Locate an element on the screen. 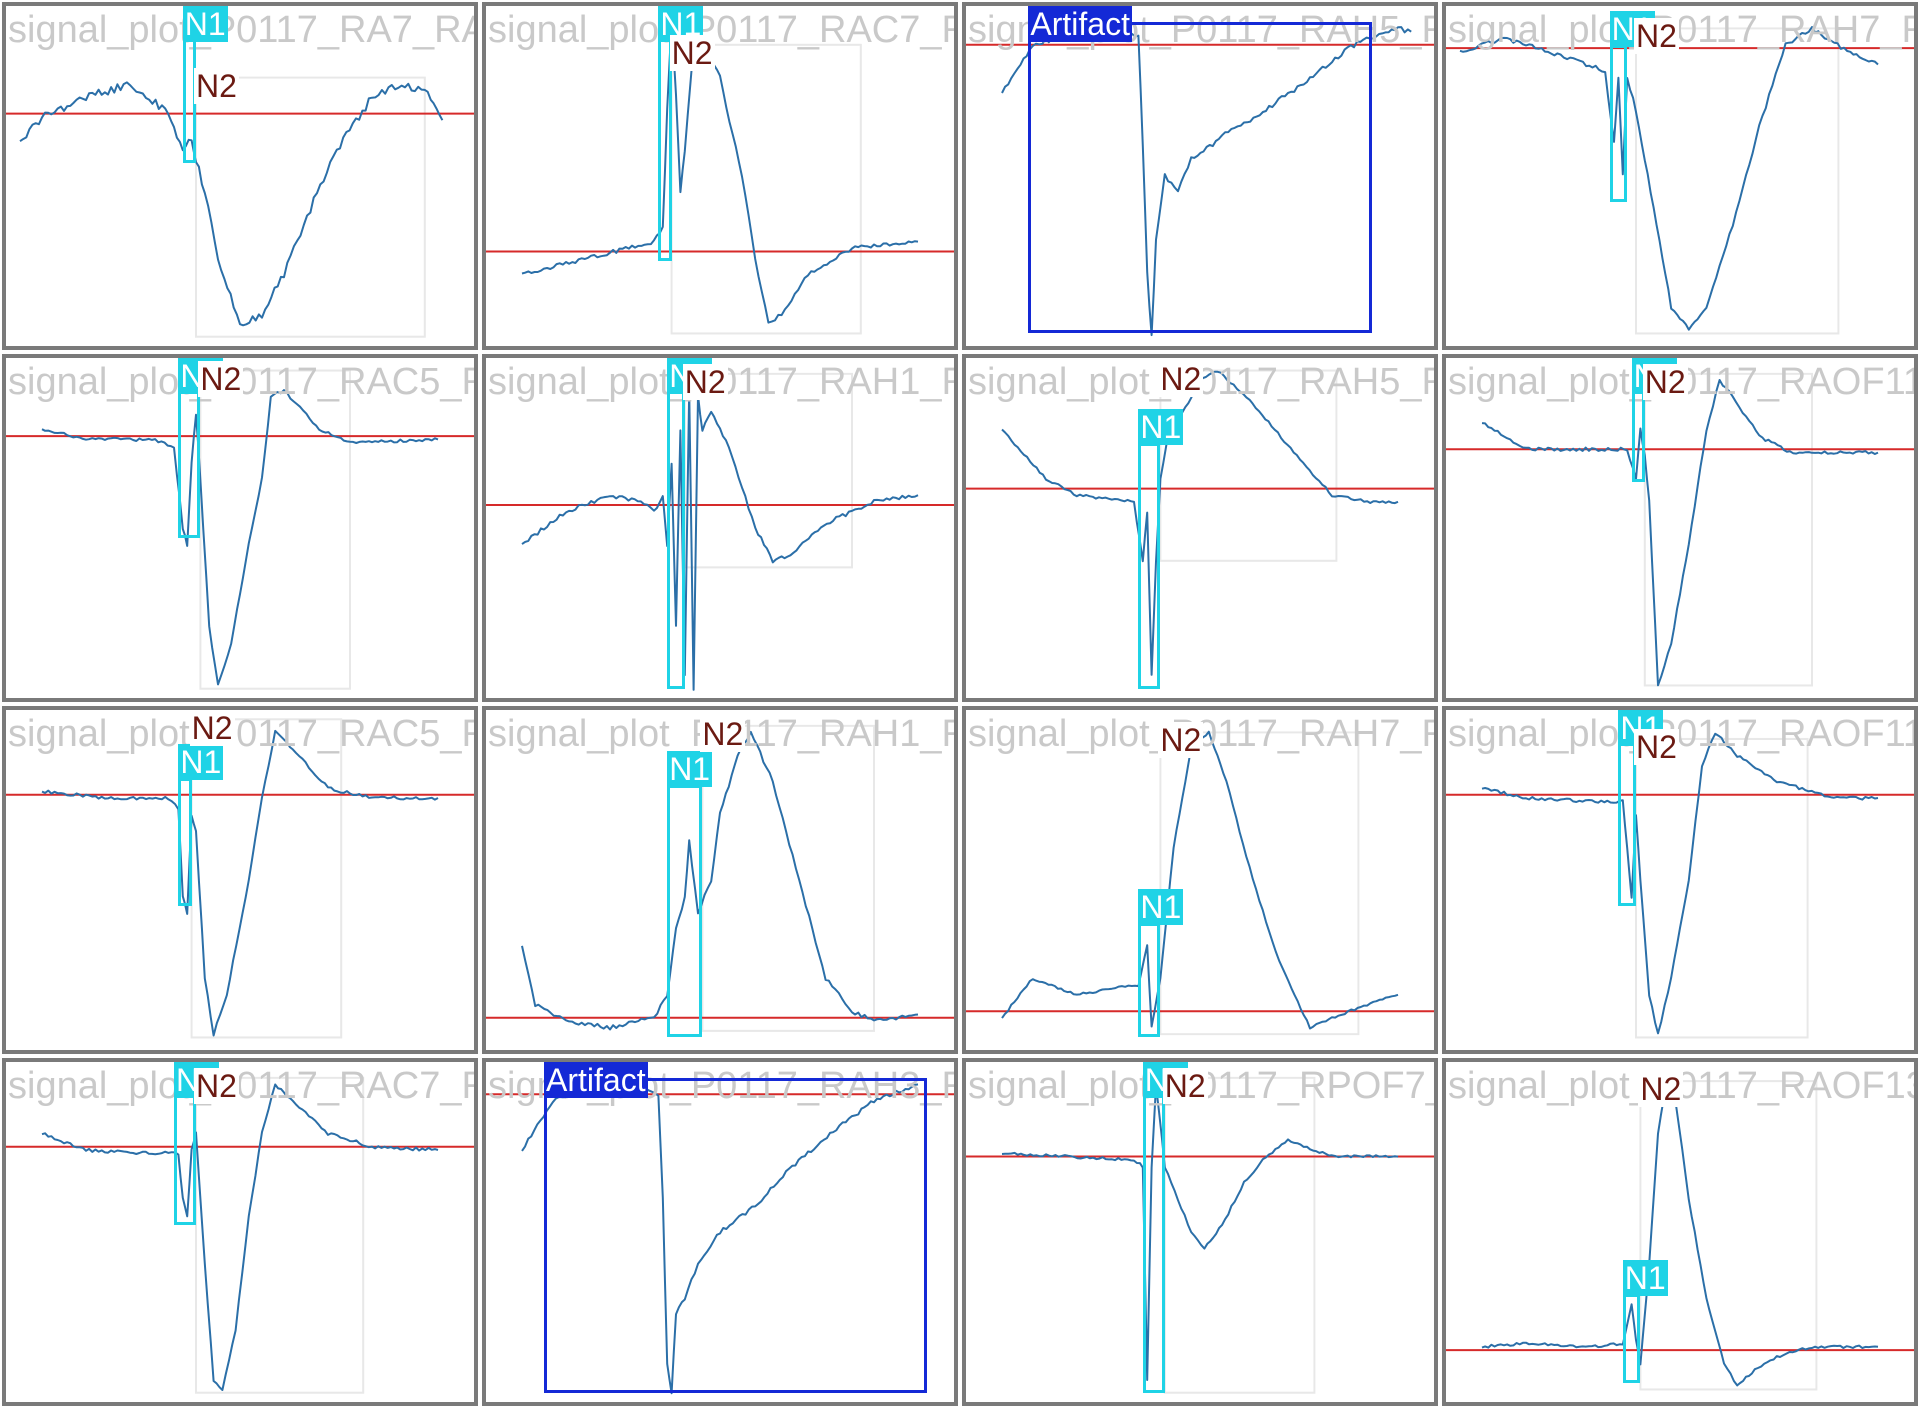 This screenshot has height=1408, width=1920. signal-panel: signal_plot_P0117_RAH1_RAH2_75N1N2 is located at coordinates (720, 880).